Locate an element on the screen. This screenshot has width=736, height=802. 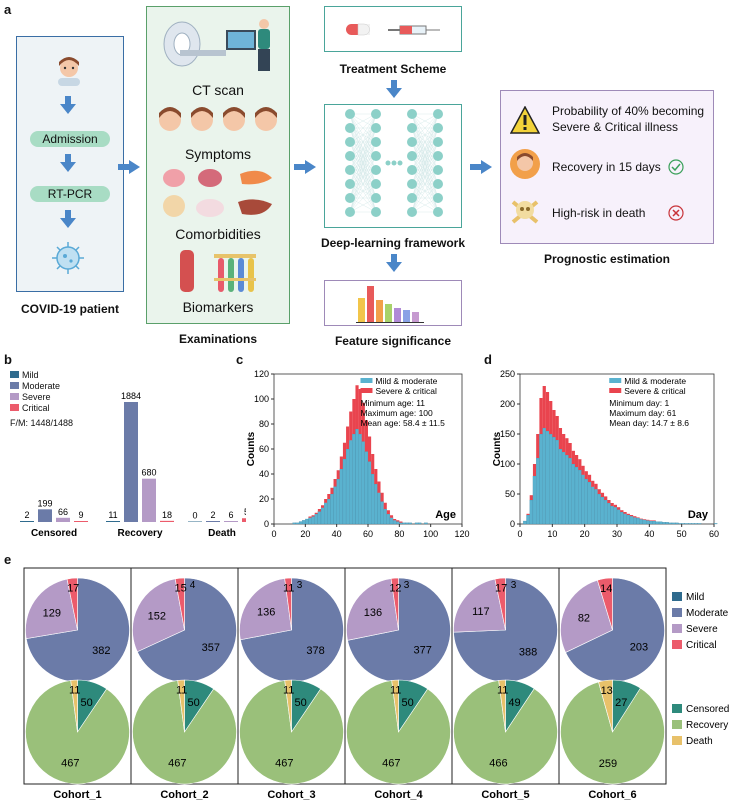
legend-label: Severe is located at coordinates (36, 397).